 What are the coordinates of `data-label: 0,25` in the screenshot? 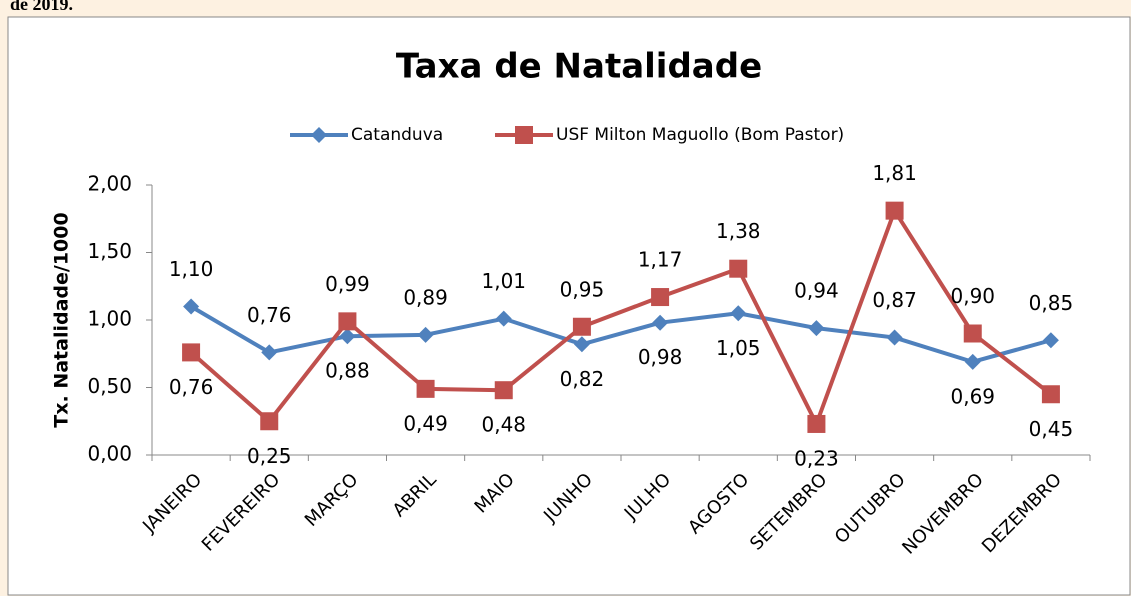 It's located at (269, 456).